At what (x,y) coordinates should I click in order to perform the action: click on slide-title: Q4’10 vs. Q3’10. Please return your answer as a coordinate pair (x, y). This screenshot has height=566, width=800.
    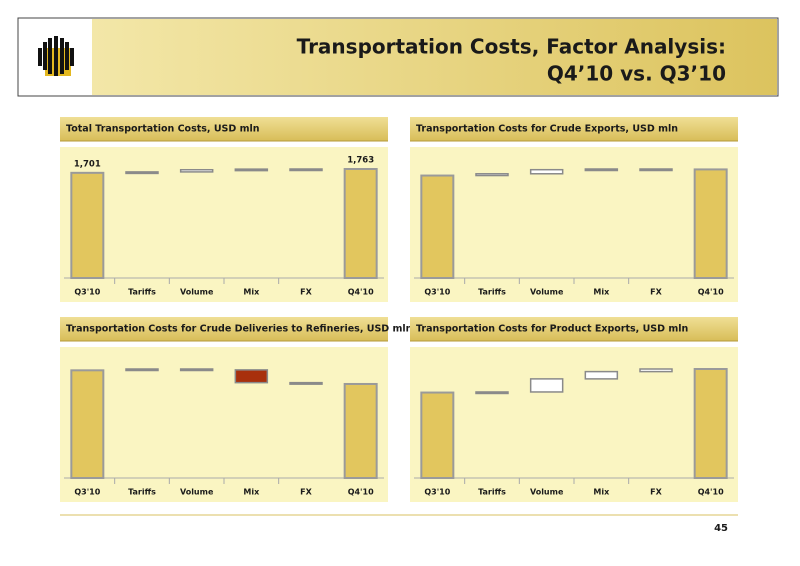
    Looking at the image, I should click on (636, 74).